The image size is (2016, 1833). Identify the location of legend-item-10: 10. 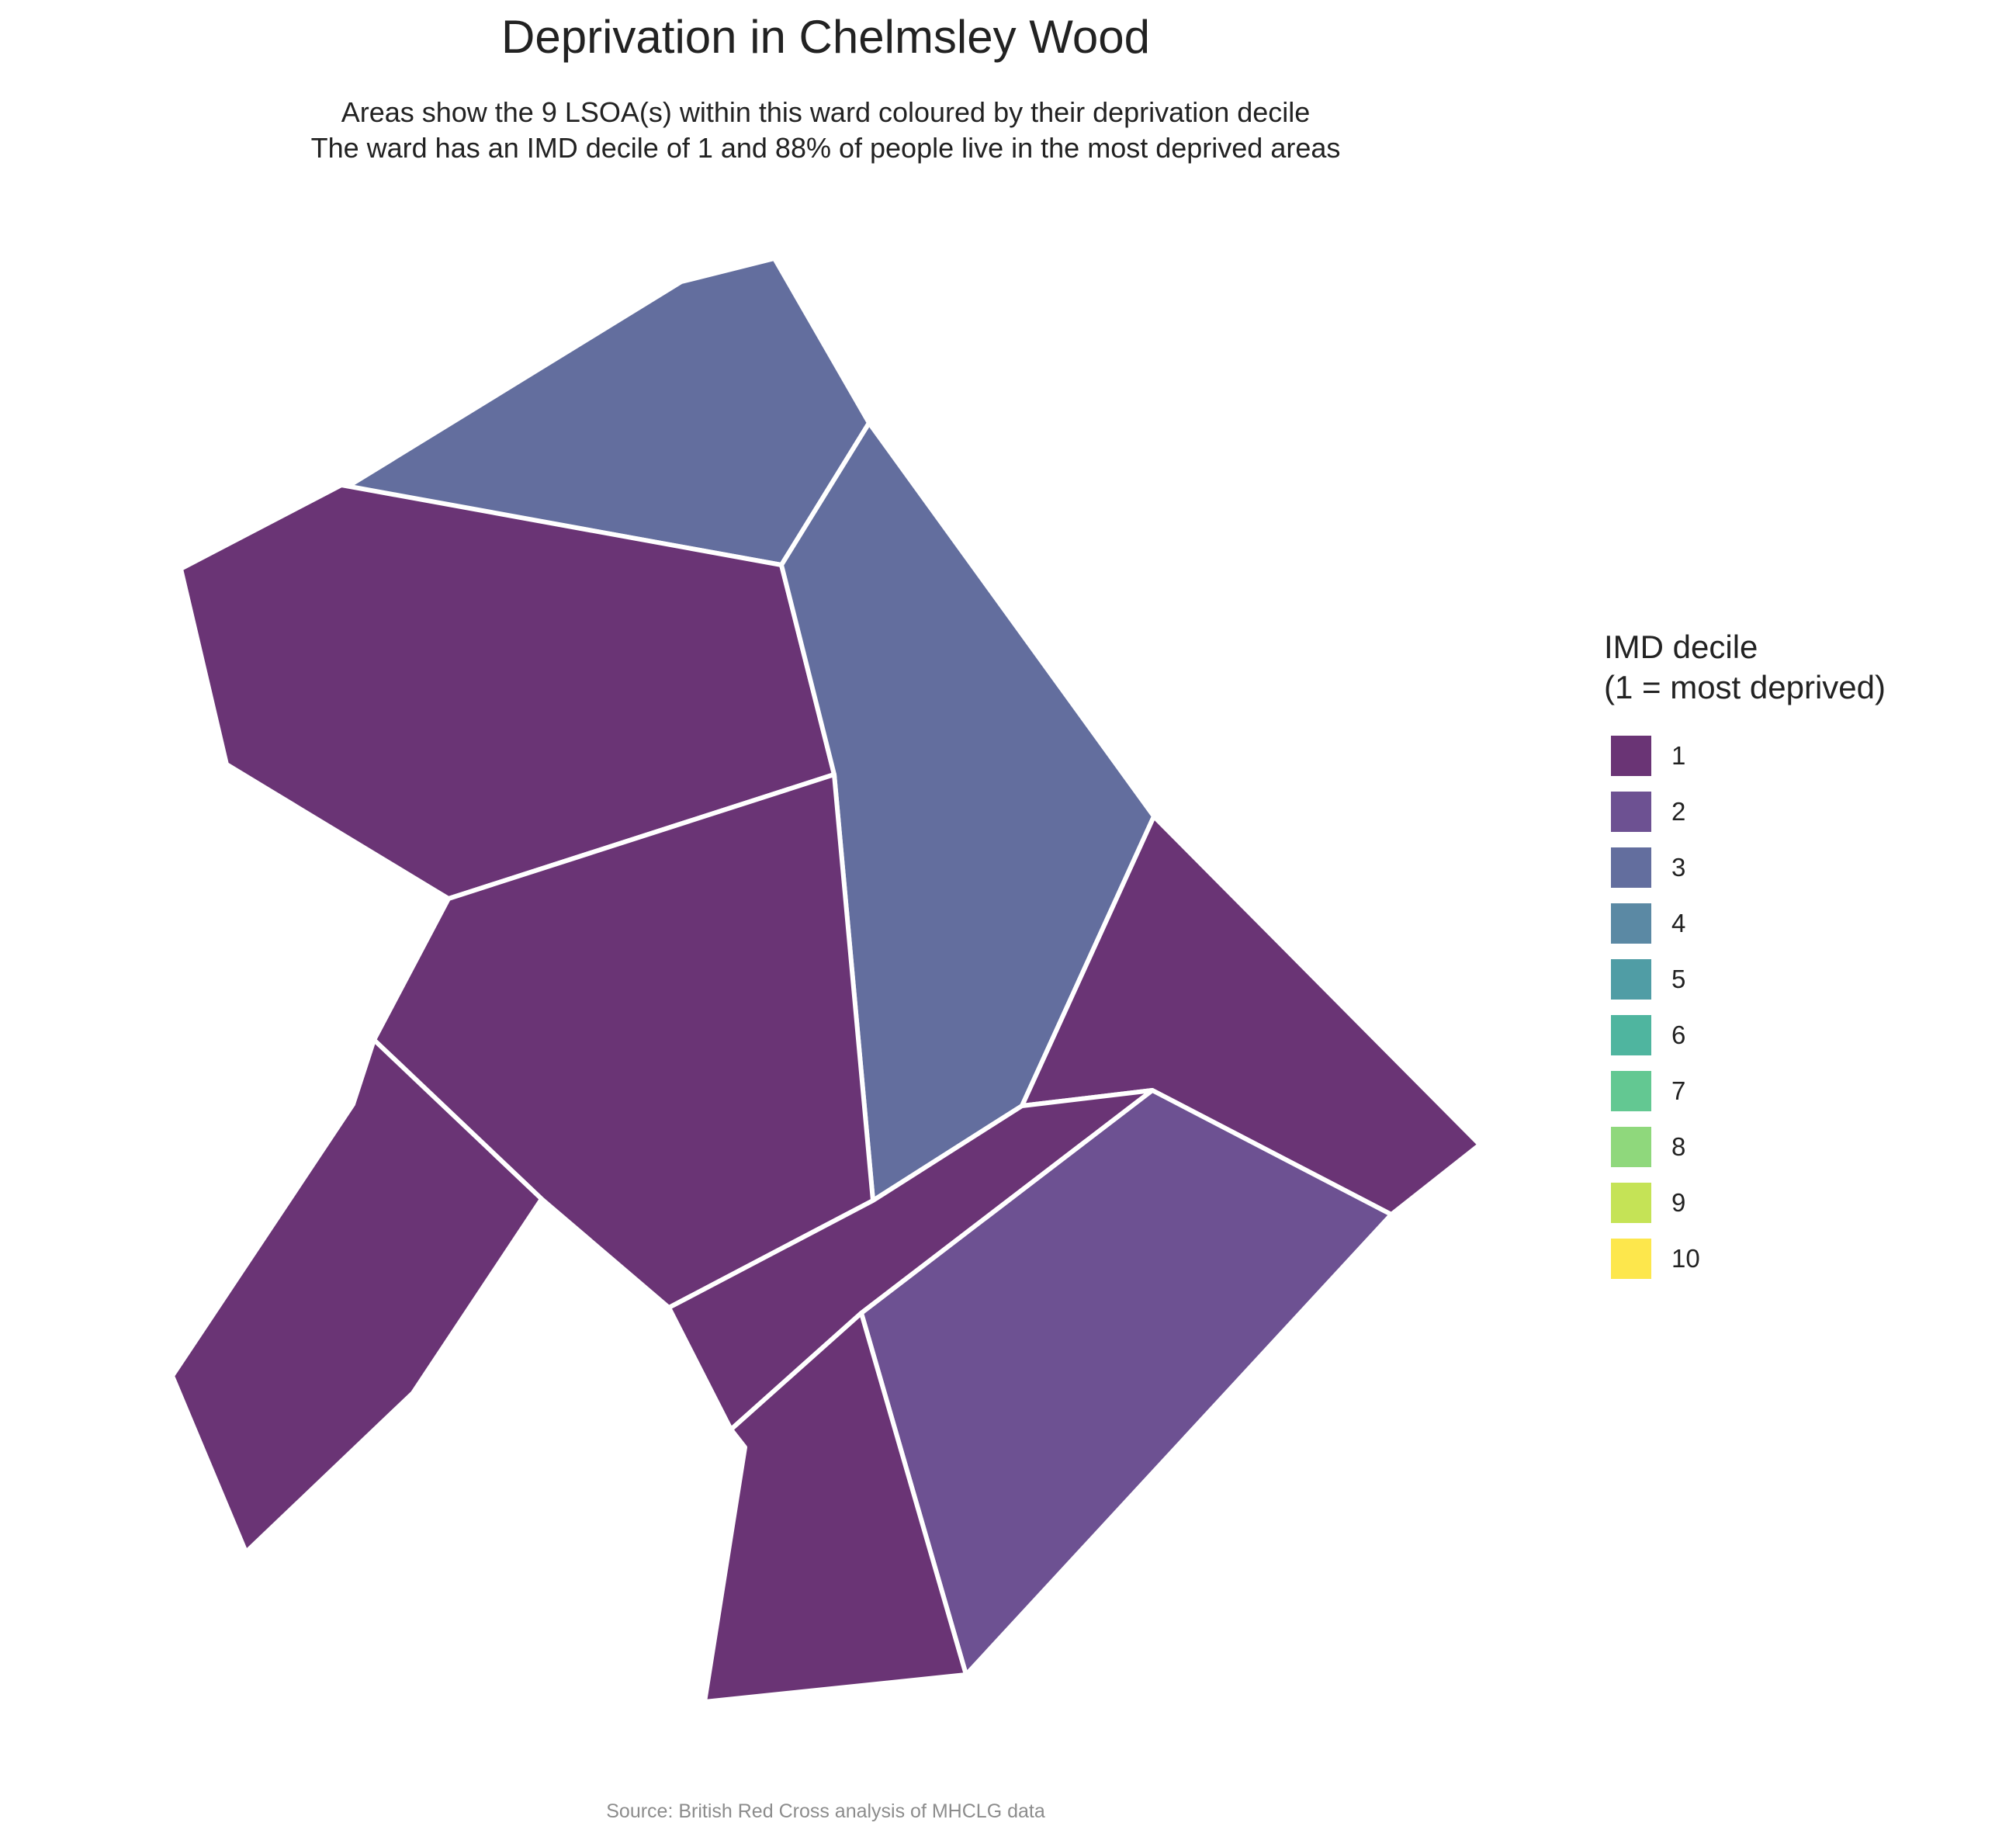
(1689, 1259).